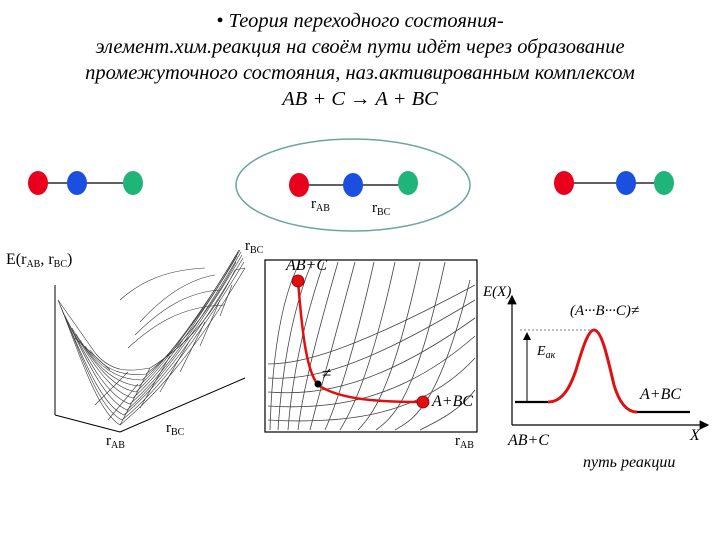  What do you see at coordinates (247, 246) in the screenshot?
I see `contour-y-label-main: r` at bounding box center [247, 246].